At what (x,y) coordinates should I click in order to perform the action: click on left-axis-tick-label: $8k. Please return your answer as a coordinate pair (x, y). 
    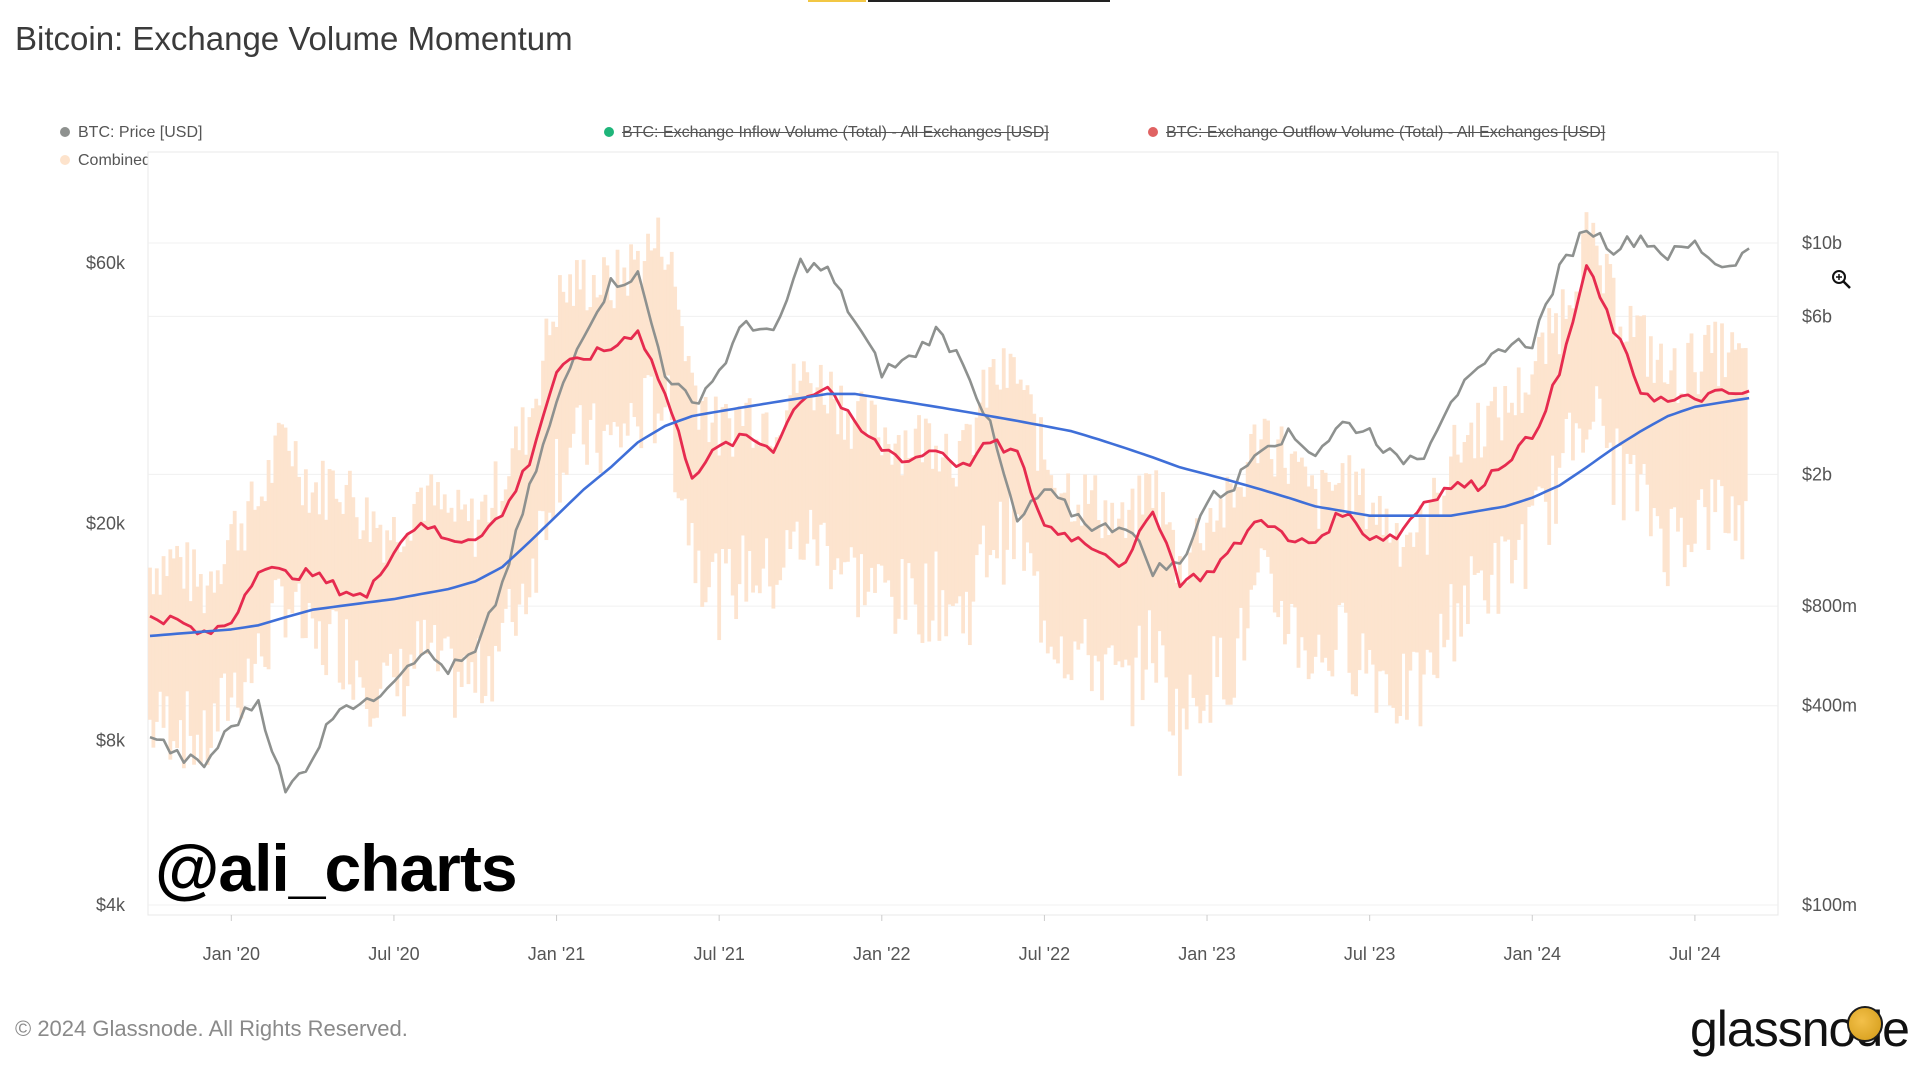
    Looking at the image, I should click on (111, 741).